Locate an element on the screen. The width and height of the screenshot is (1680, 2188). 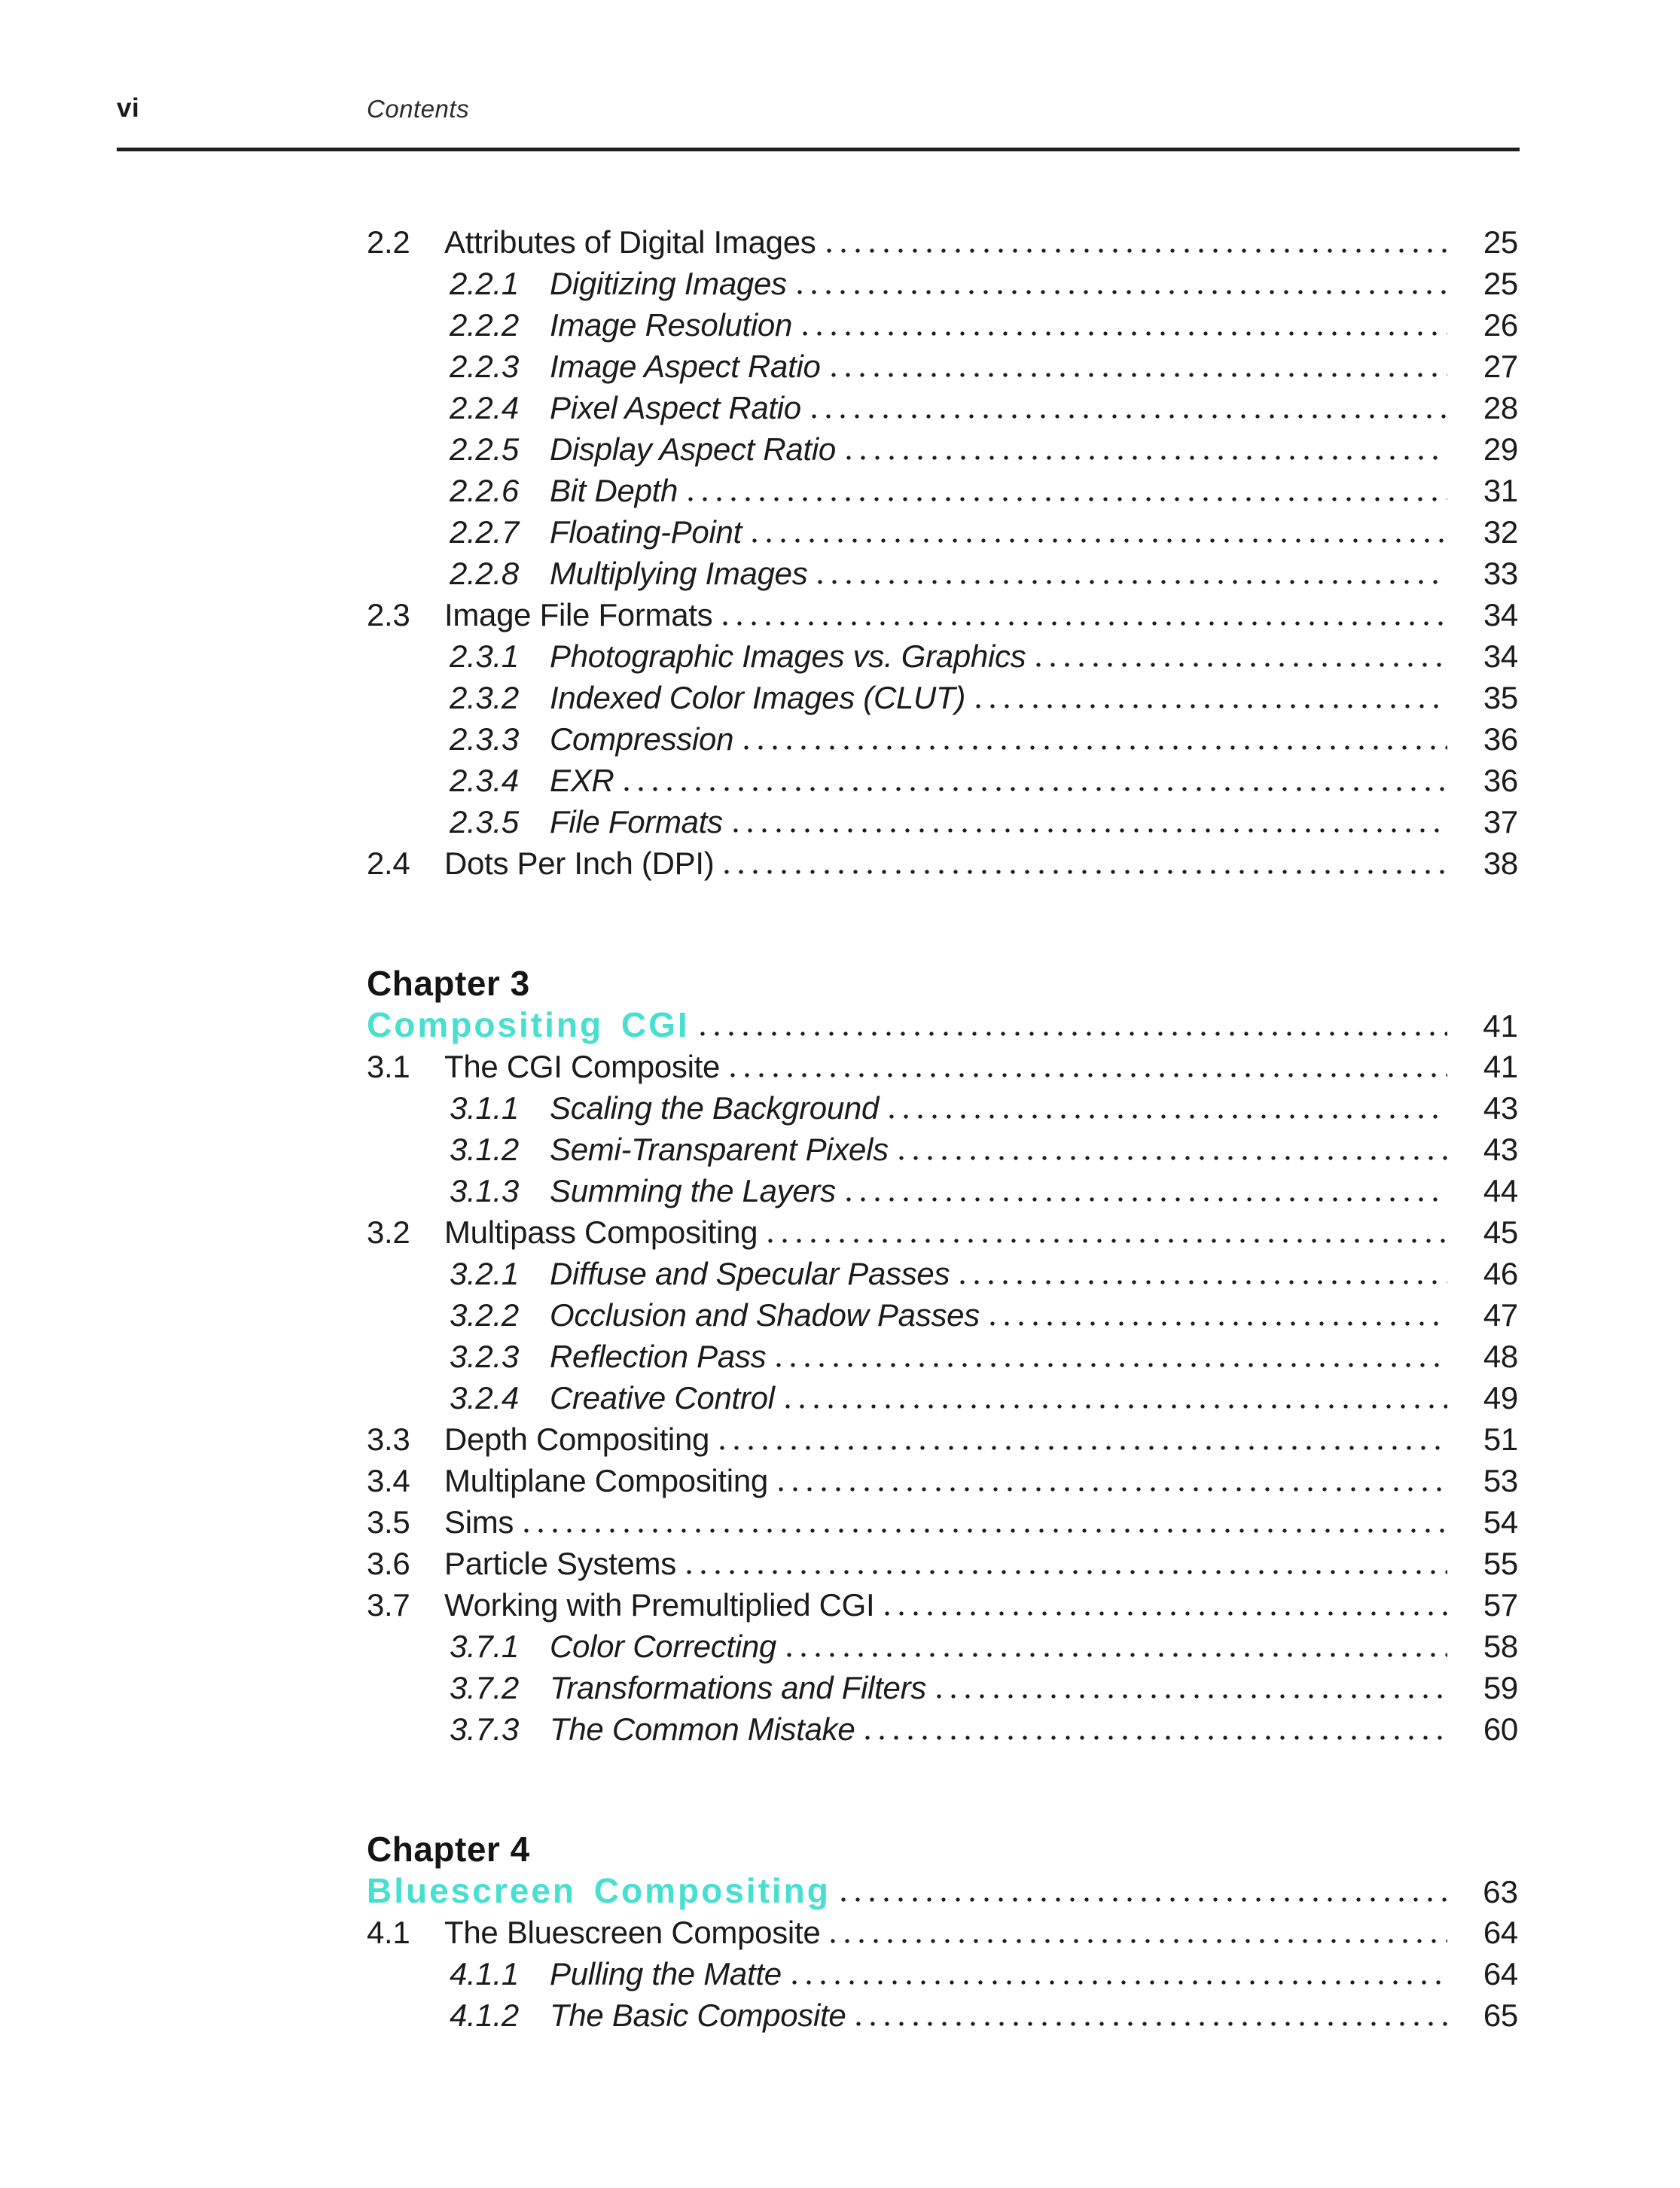
entry-title: Creative Control is located at coordinates (662, 1397).